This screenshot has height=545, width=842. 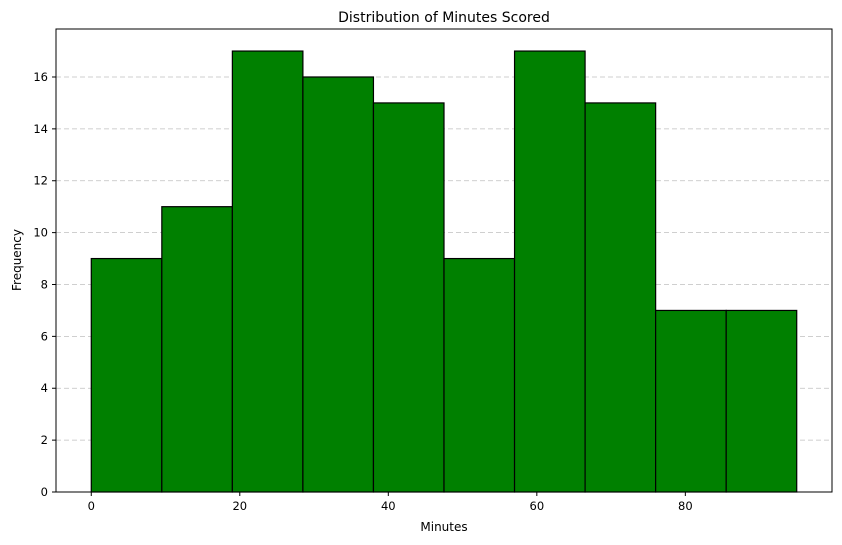 What do you see at coordinates (388, 506) in the screenshot?
I see `x-tick-label-40: 40` at bounding box center [388, 506].